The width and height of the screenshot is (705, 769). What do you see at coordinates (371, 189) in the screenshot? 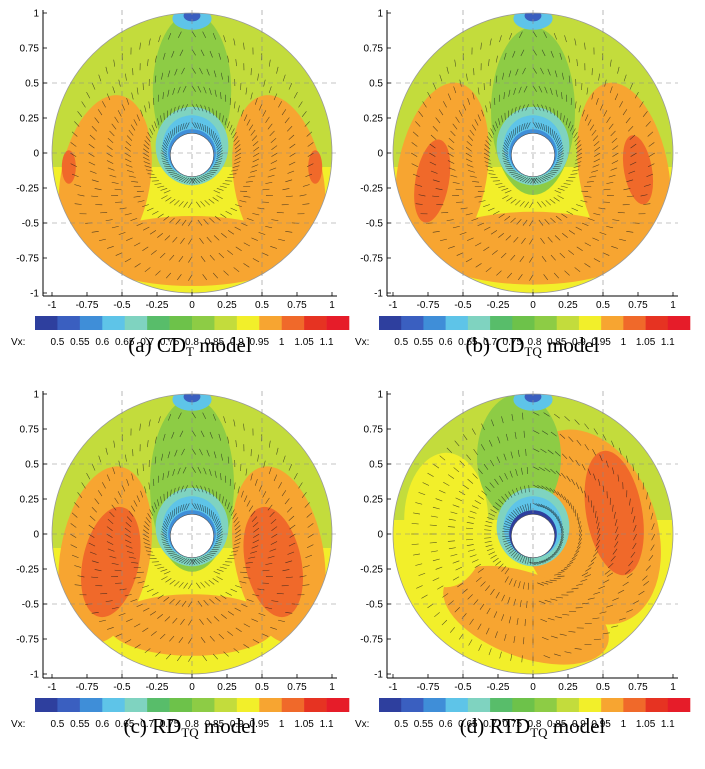
I see `y-tick-label: -0.25` at bounding box center [371, 189].